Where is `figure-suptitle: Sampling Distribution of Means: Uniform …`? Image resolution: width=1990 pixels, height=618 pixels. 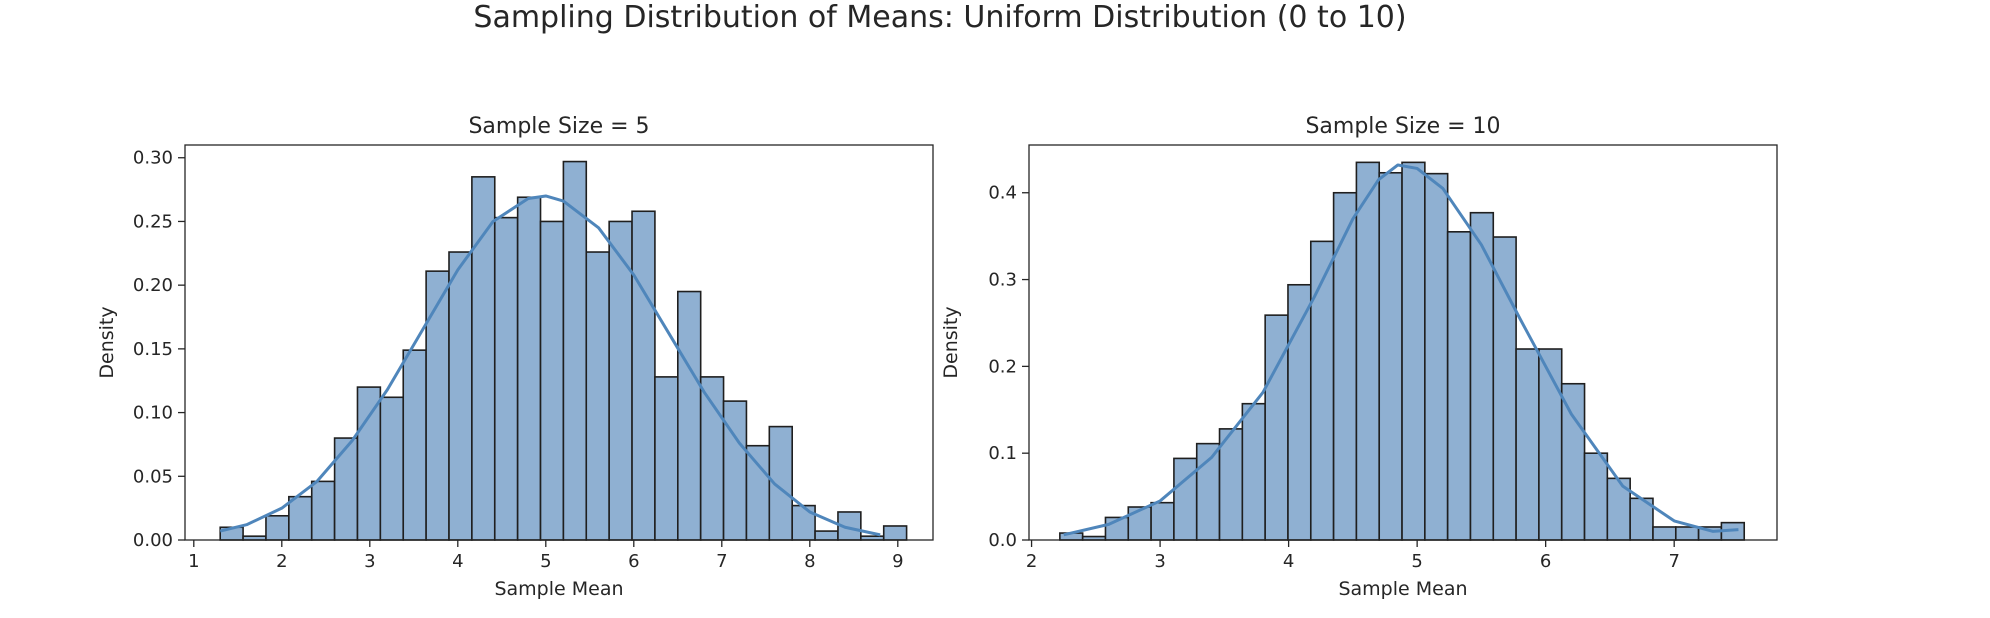
figure-suptitle: Sampling Distribution of Means: Uniform … is located at coordinates (939, 17).